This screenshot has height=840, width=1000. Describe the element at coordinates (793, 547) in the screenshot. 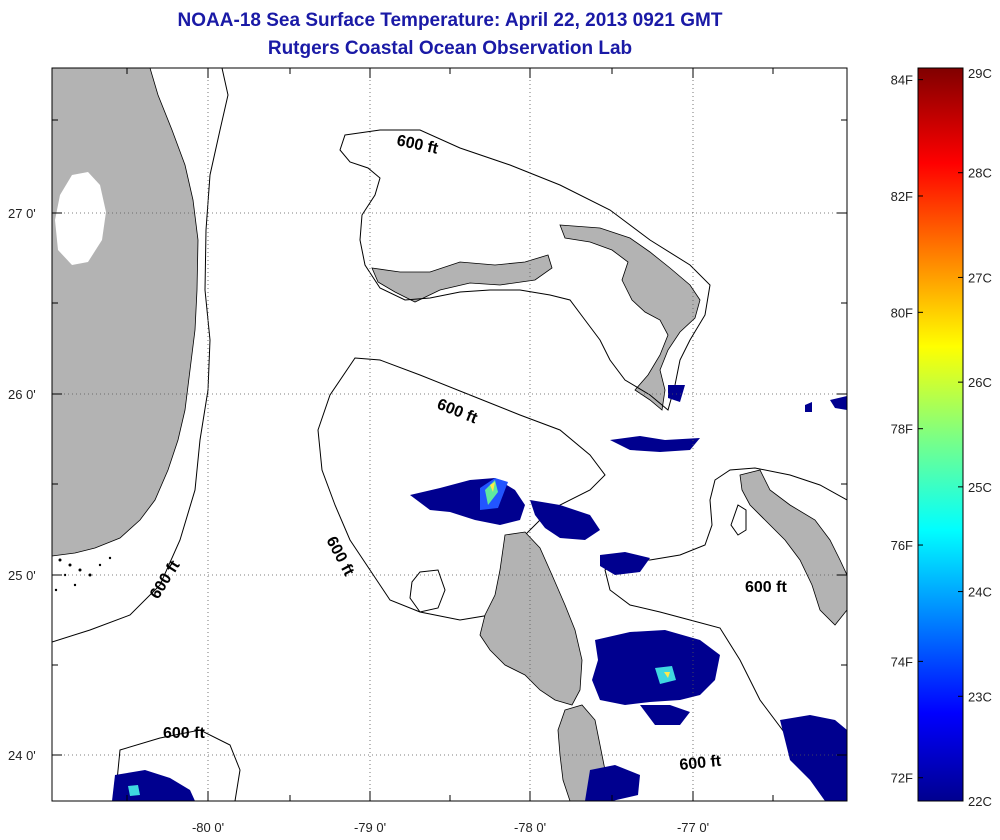

I see `eleuthera-land` at that location.